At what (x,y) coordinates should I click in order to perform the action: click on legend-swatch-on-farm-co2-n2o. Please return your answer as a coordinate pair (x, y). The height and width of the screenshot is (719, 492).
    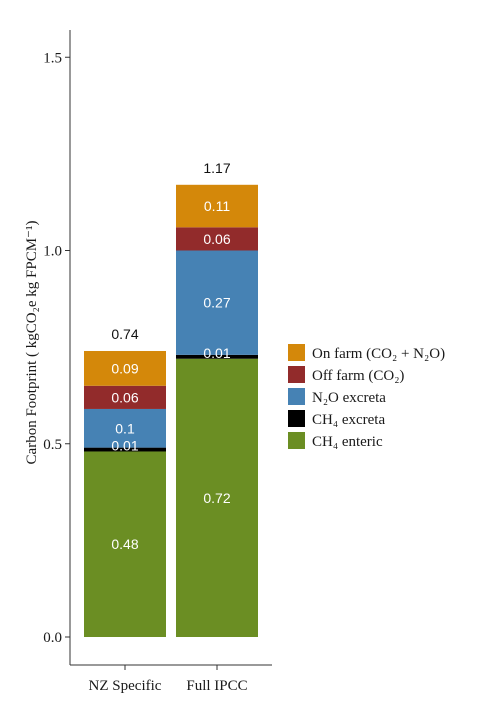
    Looking at the image, I should click on (296, 352).